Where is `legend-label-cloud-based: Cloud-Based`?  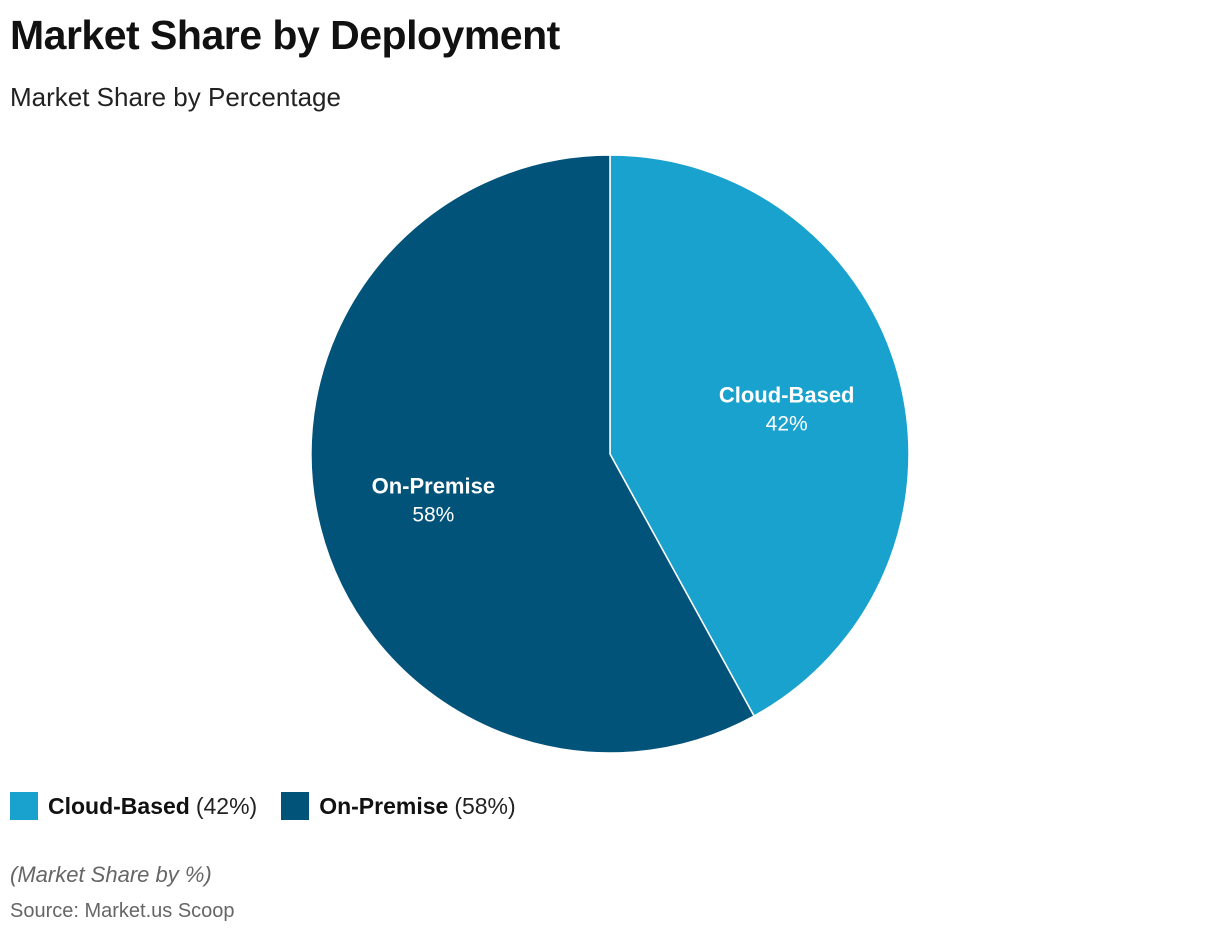
legend-label-cloud-based: Cloud-Based is located at coordinates (119, 805).